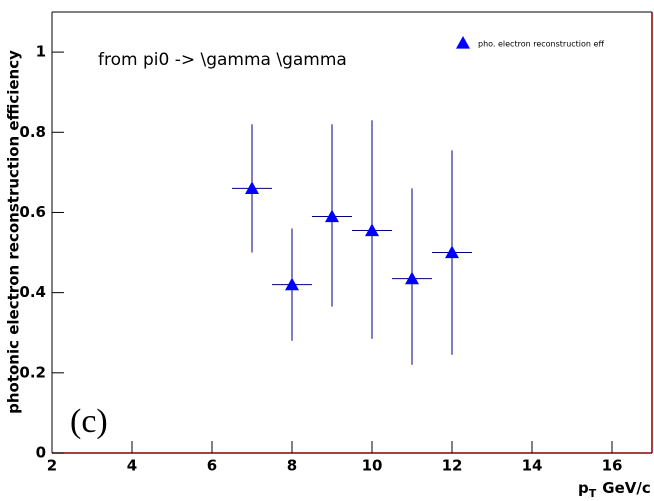  I want to click on x-tick-label: 12, so click(452, 466).